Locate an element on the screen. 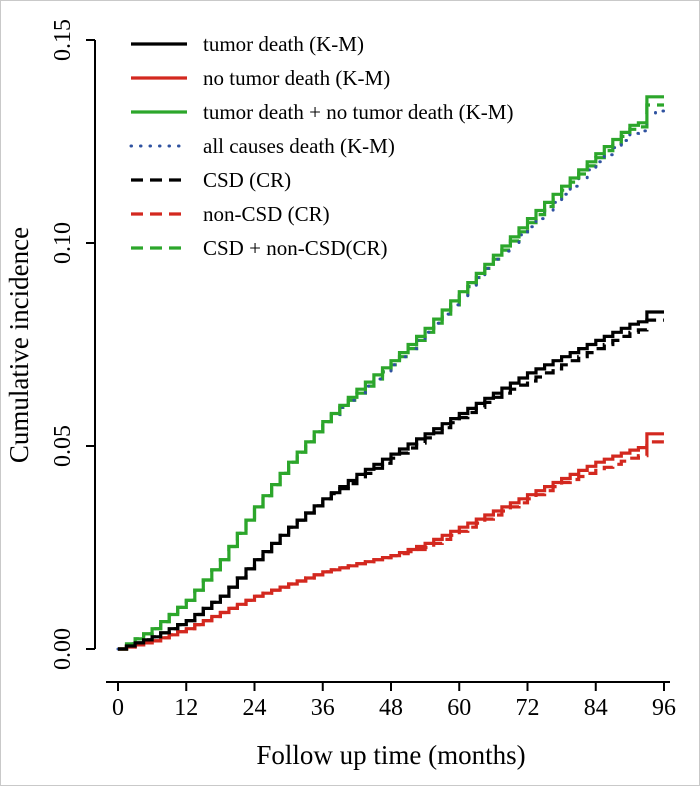  y-tick-label-0.05: 0.05 is located at coordinates (63, 446).